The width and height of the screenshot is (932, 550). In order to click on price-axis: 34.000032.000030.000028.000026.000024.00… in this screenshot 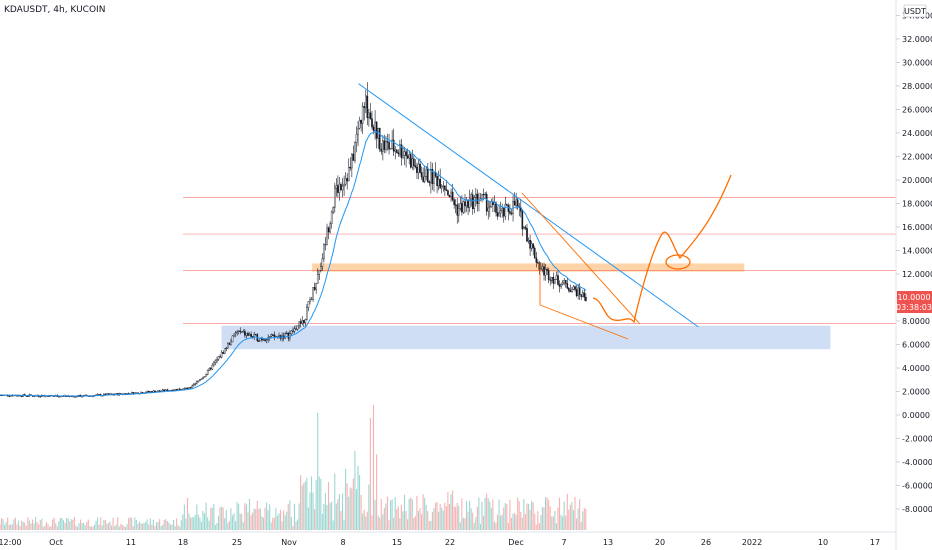, I will do `click(914, 263)`.